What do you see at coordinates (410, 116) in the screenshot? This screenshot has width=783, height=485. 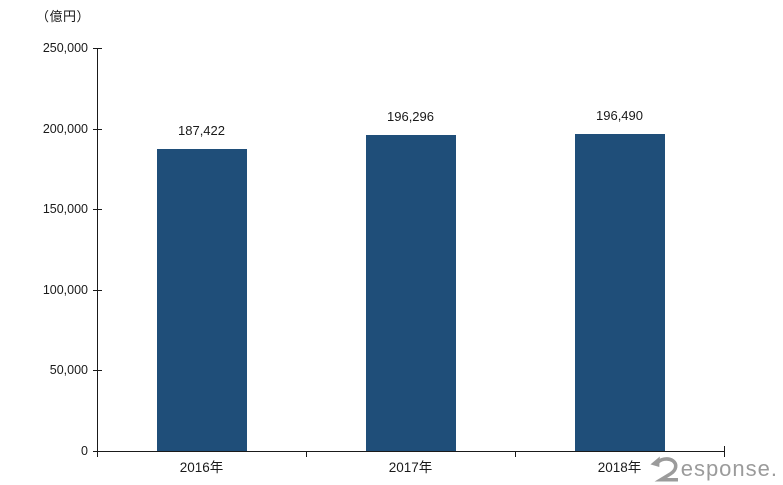 I see `bar-value-label: 196,296` at bounding box center [410, 116].